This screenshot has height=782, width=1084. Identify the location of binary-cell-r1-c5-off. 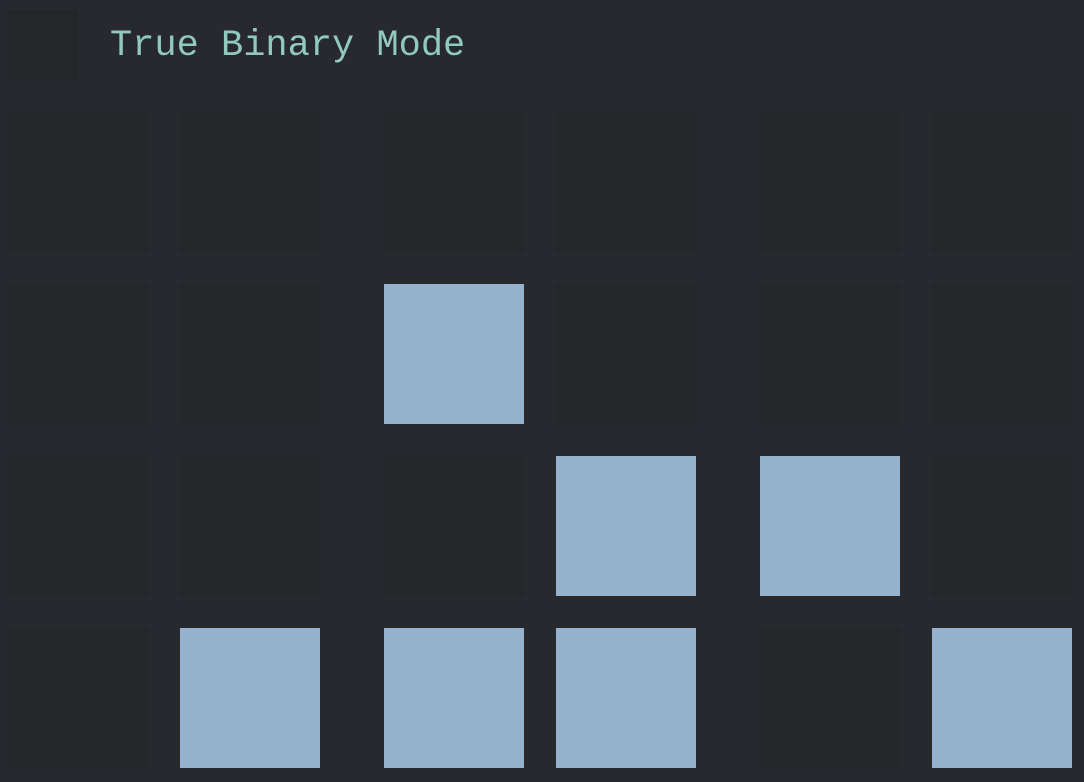
(830, 182).